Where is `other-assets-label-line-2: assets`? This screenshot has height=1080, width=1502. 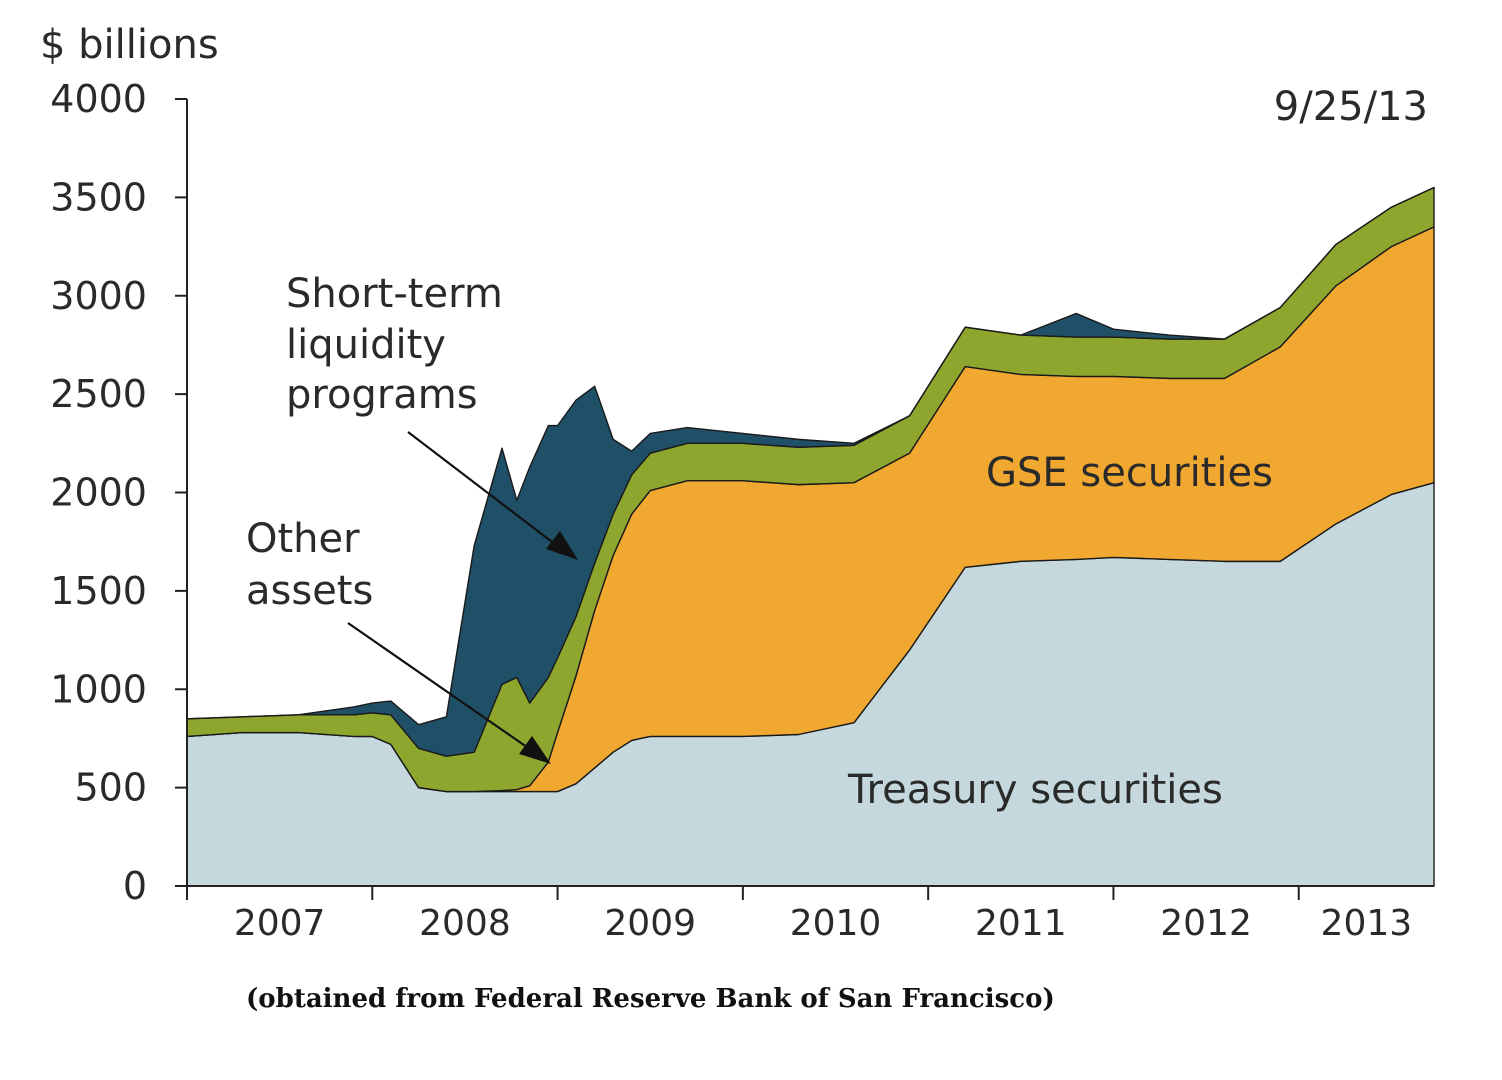 other-assets-label-line-2: assets is located at coordinates (309, 591).